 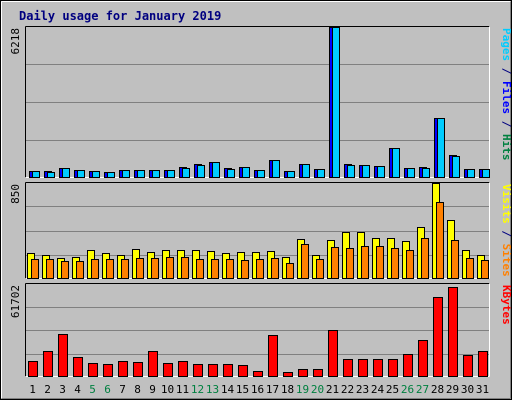 What do you see at coordinates (107, 389) in the screenshot?
I see `x-tick-label-day-6: 6` at bounding box center [107, 389].